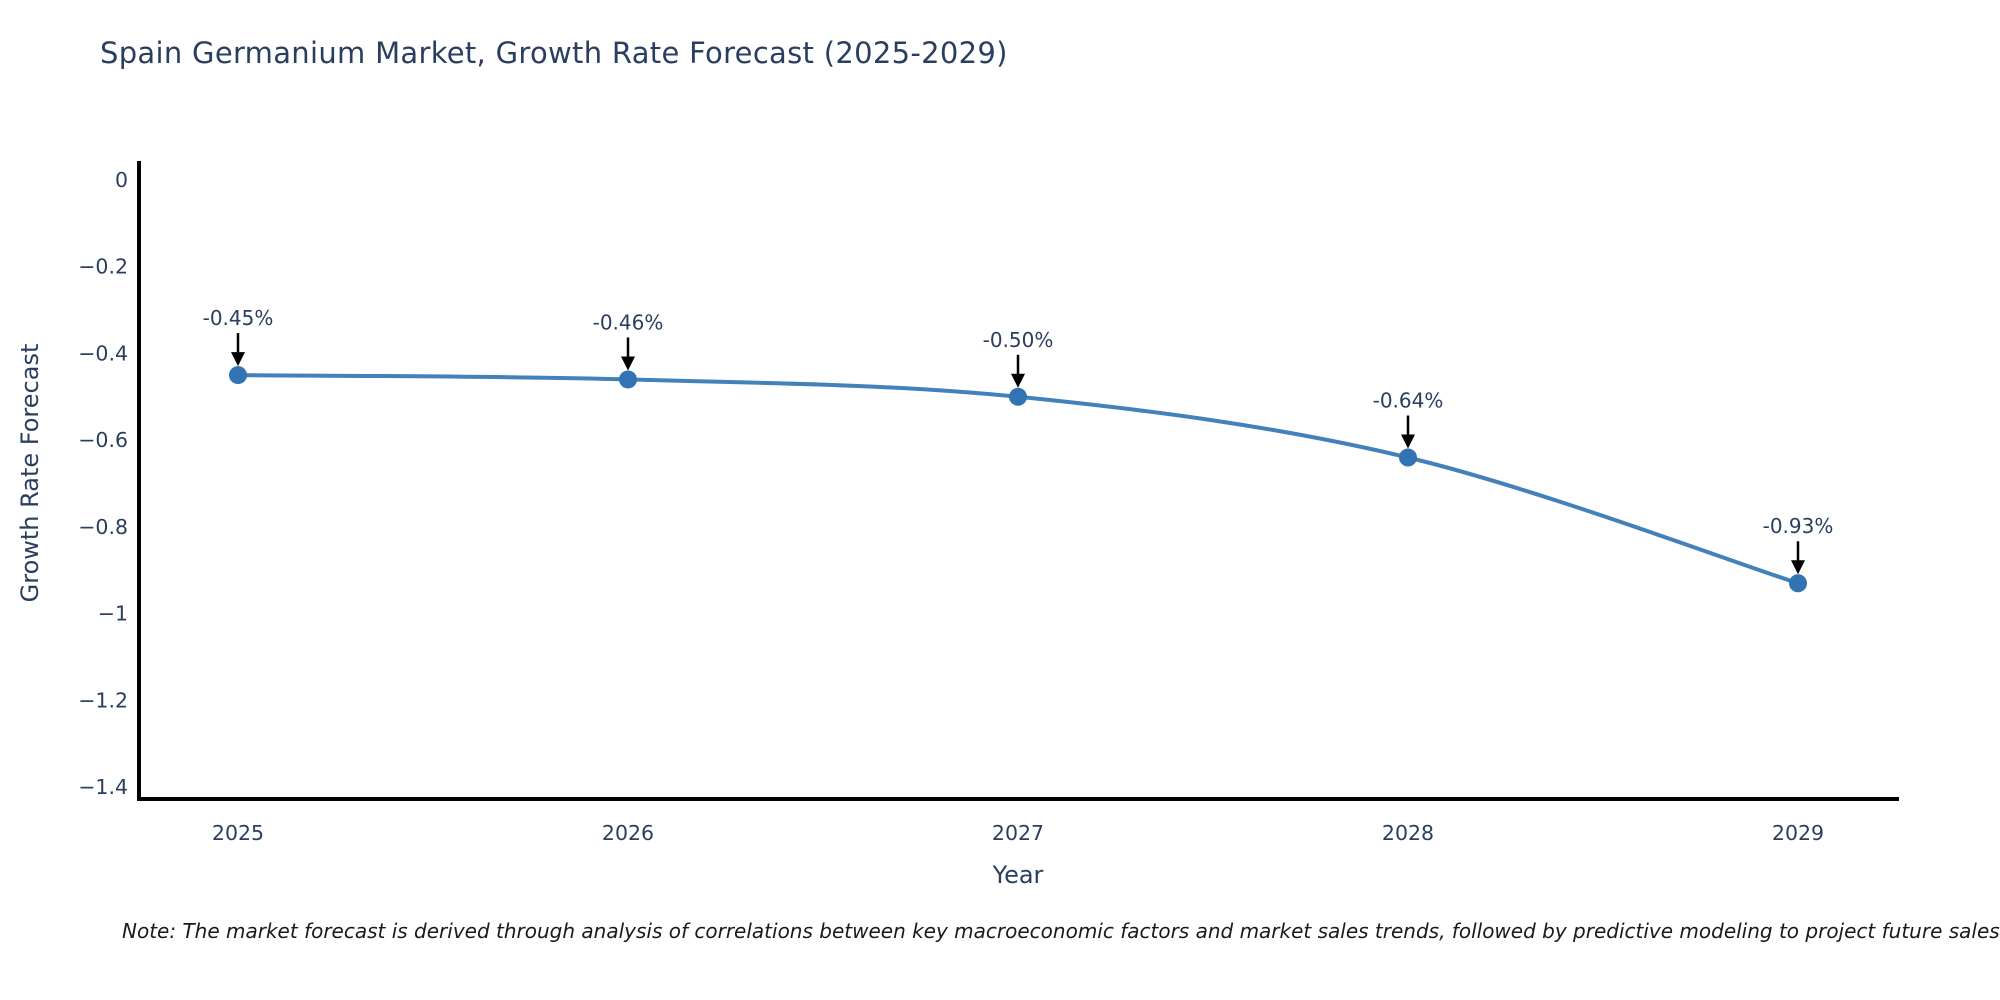 The width and height of the screenshot is (2000, 1000). Describe the element at coordinates (1018, 340) in the screenshot. I see `data-point-label: -0.50%` at that location.